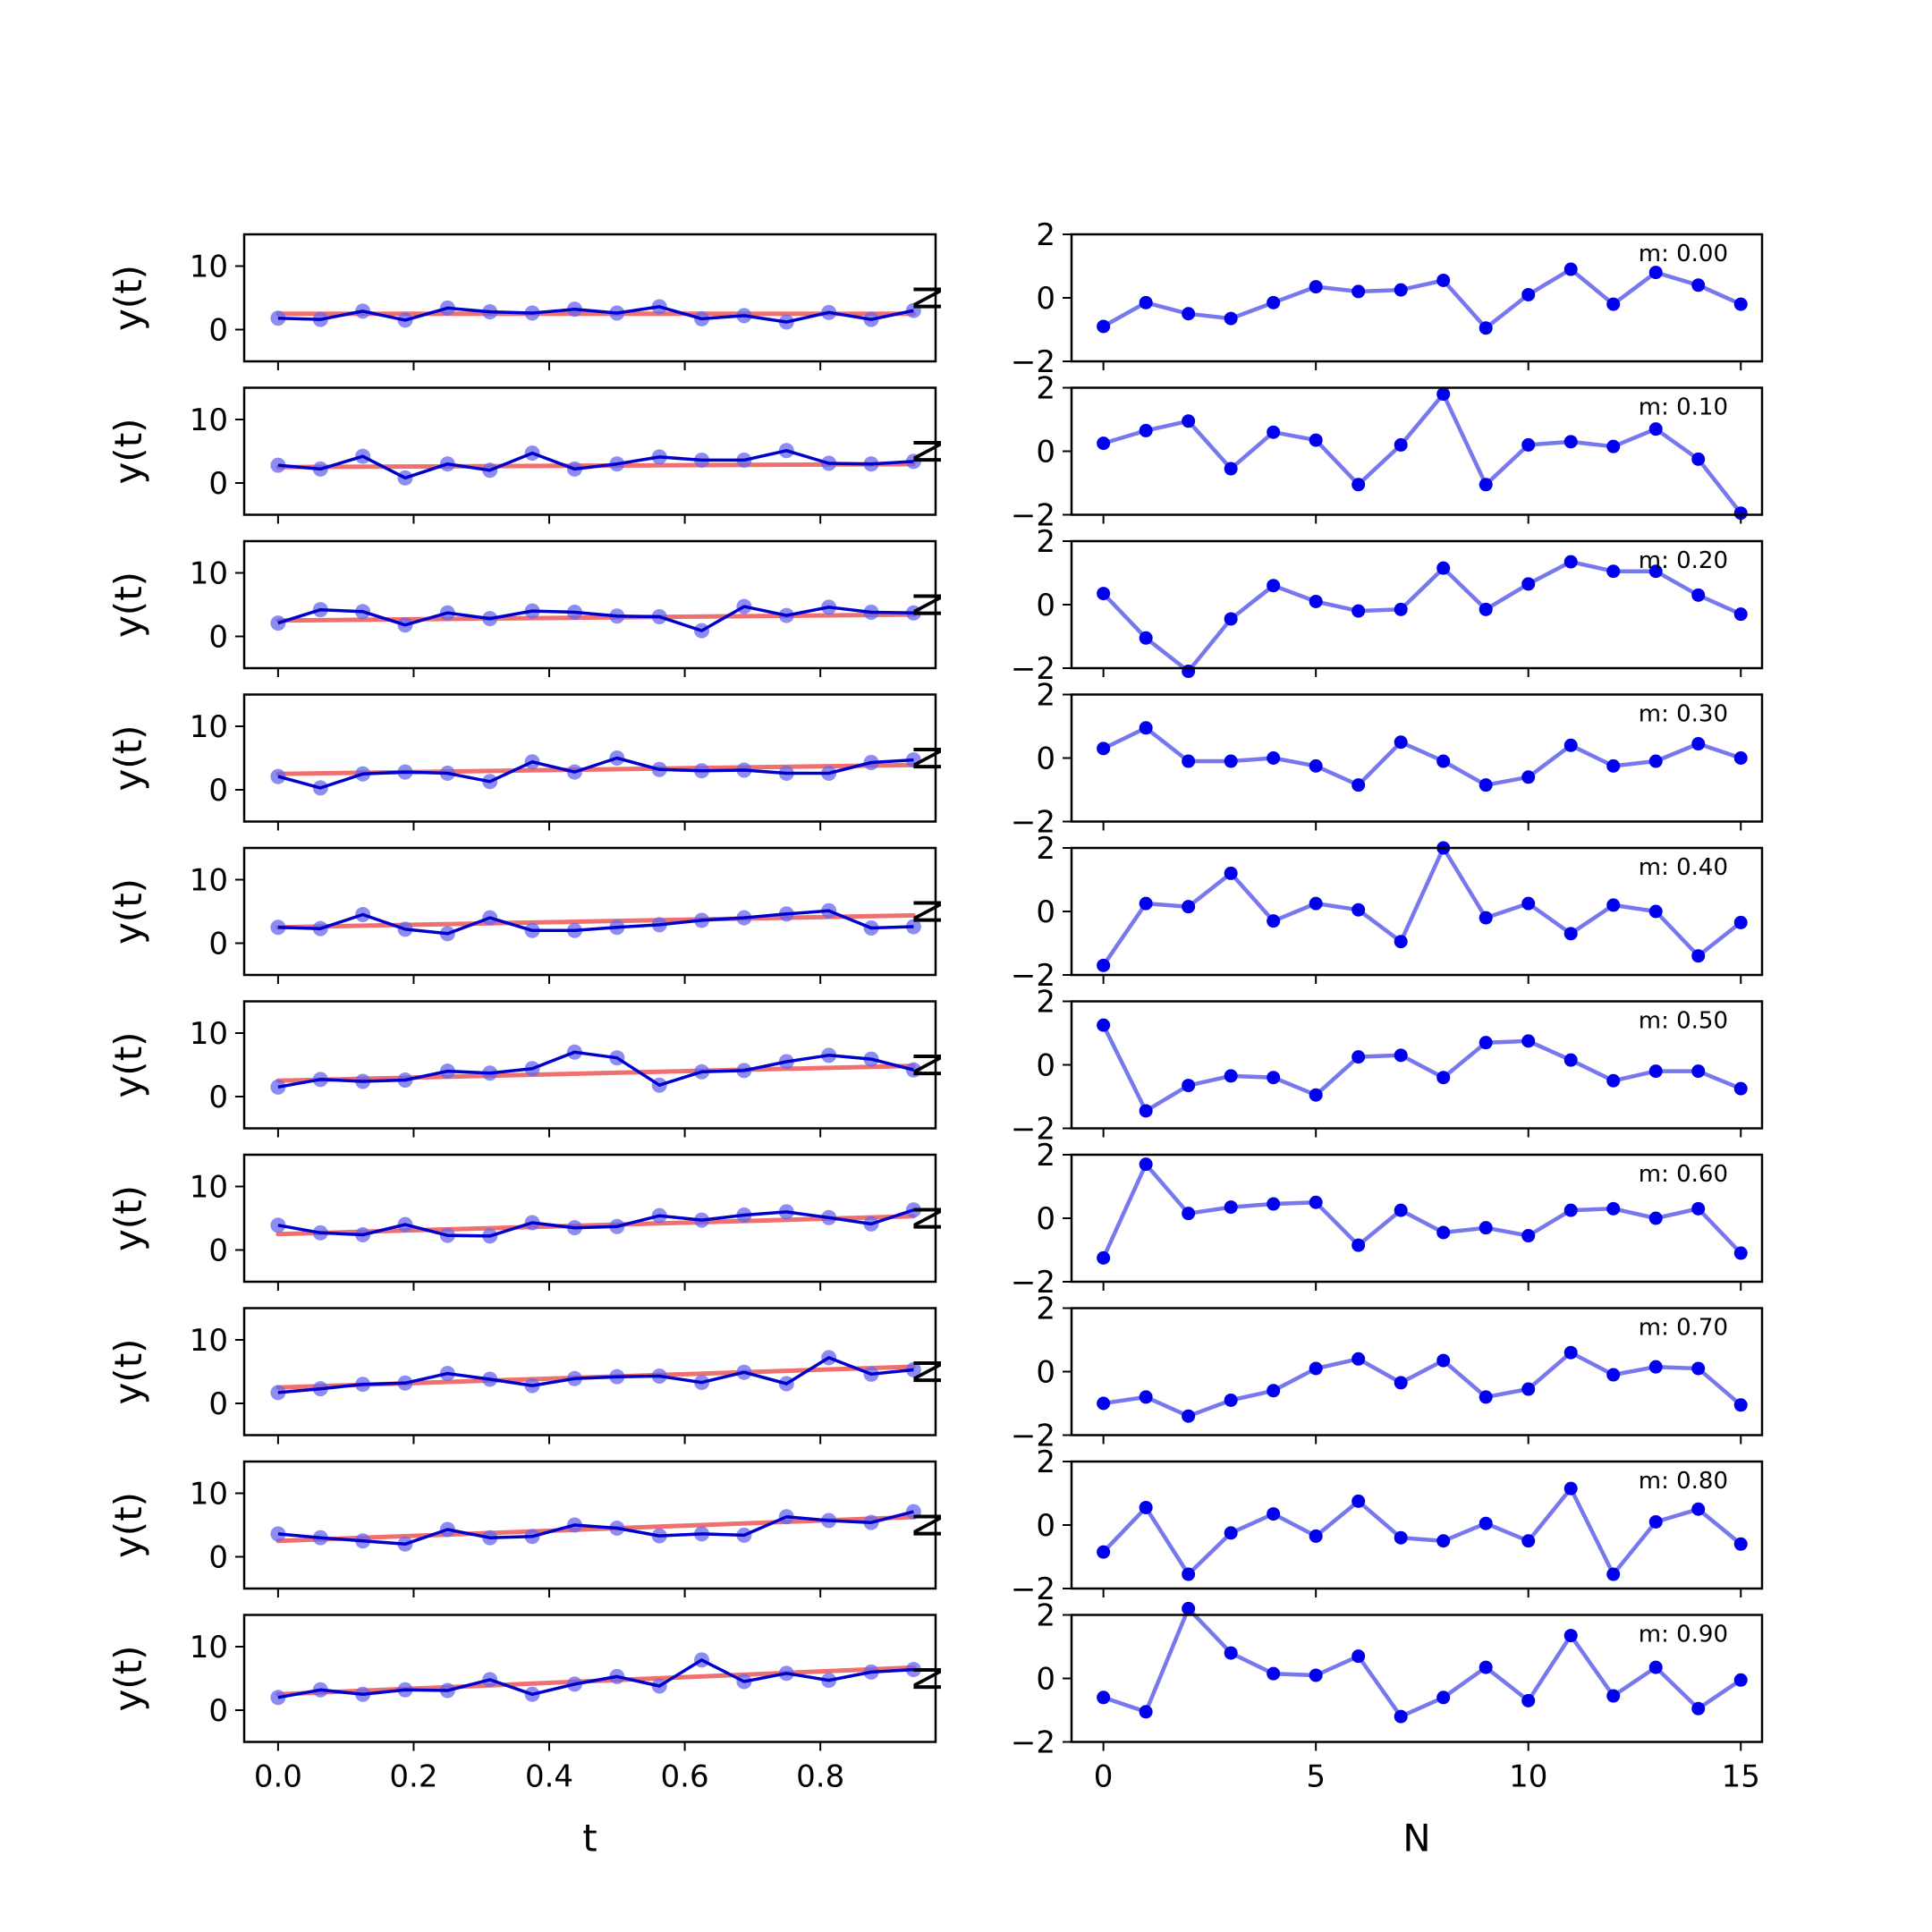 This screenshot has width=1932, height=1932. What do you see at coordinates (1416, 1838) in the screenshot?
I see `x-axis-label: N` at bounding box center [1416, 1838].